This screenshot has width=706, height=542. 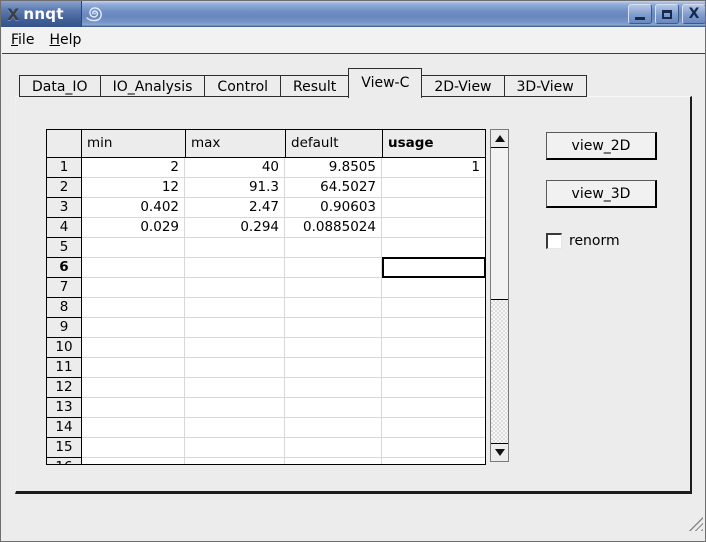 I want to click on table-corner-cell, so click(x=64, y=144).